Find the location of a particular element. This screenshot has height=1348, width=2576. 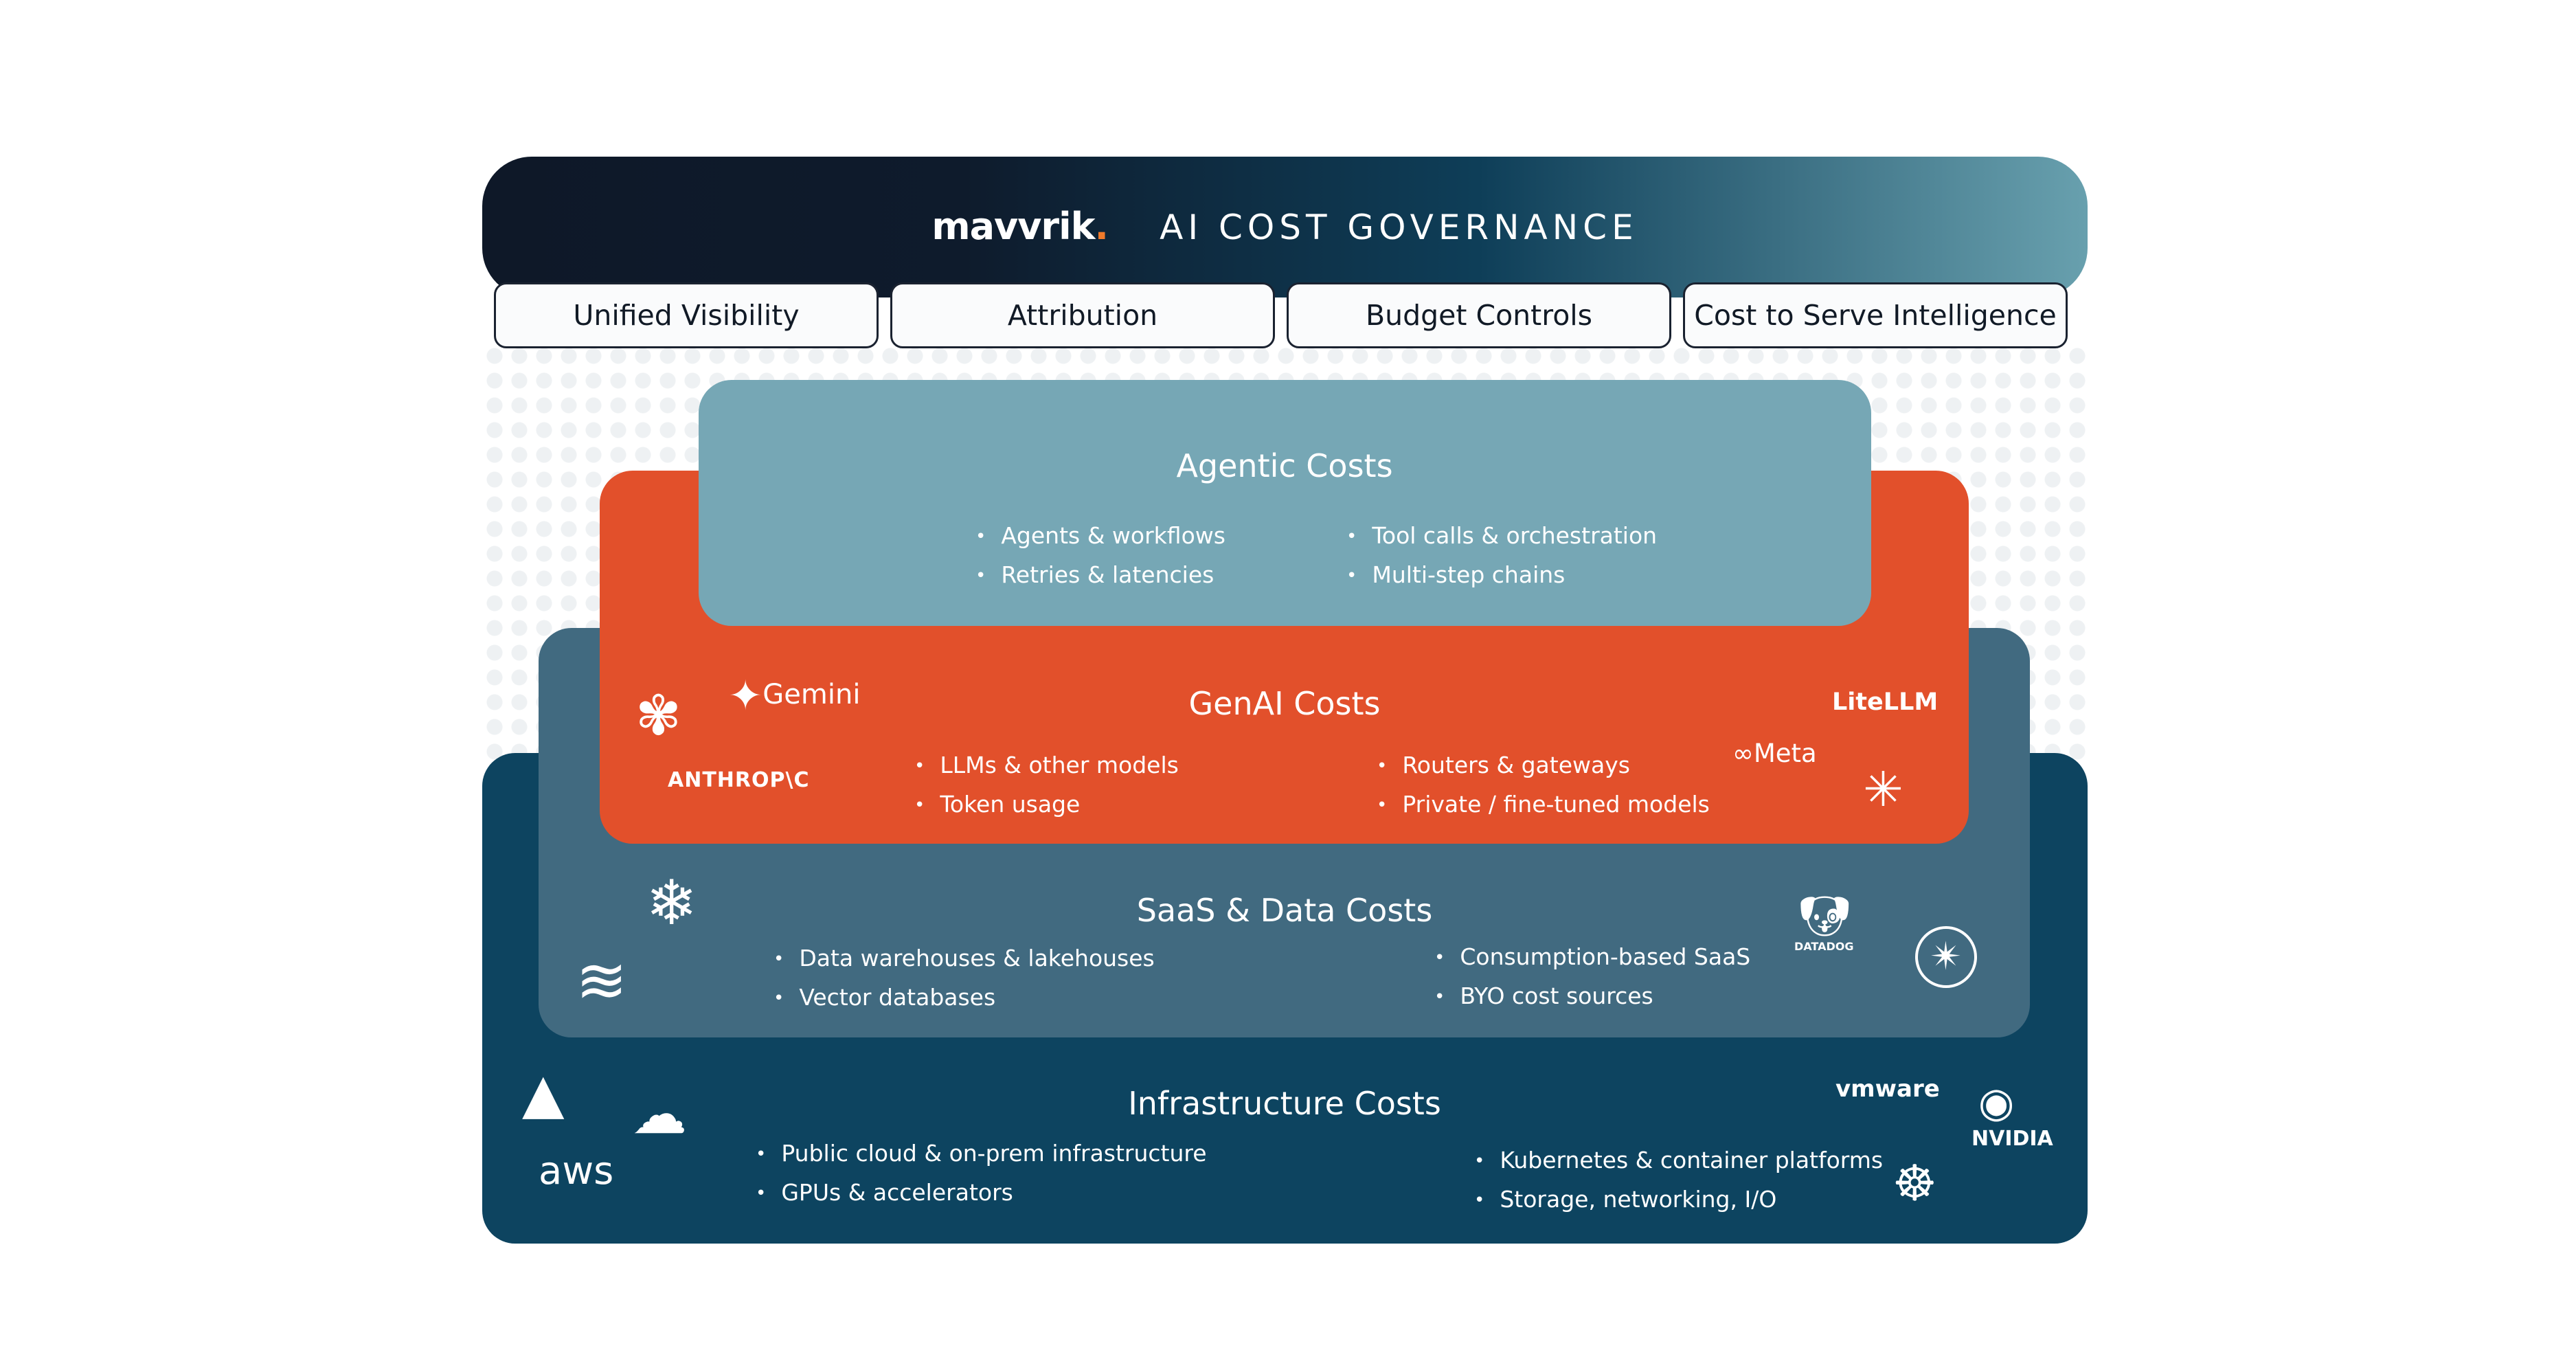

list-item: Private / fine-tuned models is located at coordinates (1543, 804).